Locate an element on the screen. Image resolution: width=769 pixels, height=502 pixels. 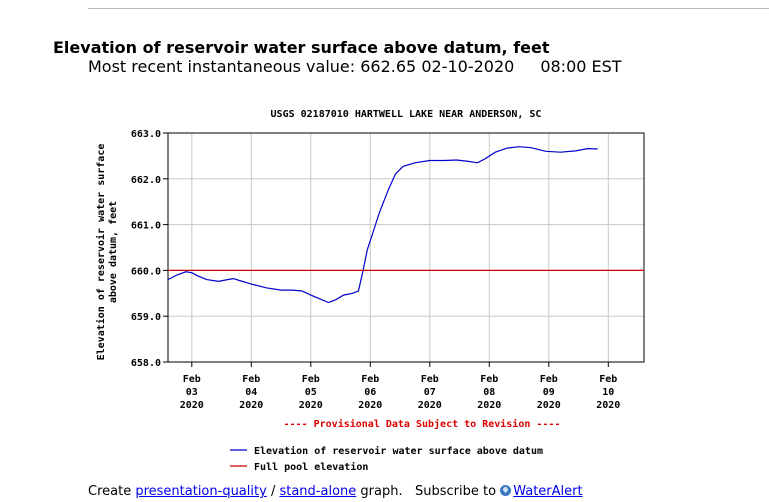
top-divider is located at coordinates (428, 8).